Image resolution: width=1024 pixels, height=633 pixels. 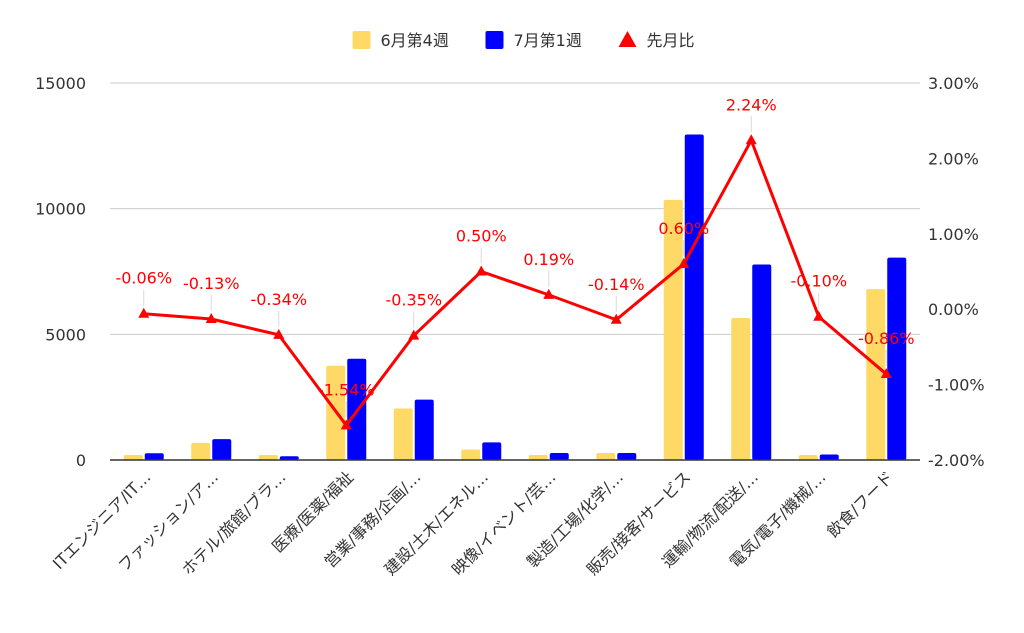 I want to click on data-label: -0.14%, so click(x=616, y=284).